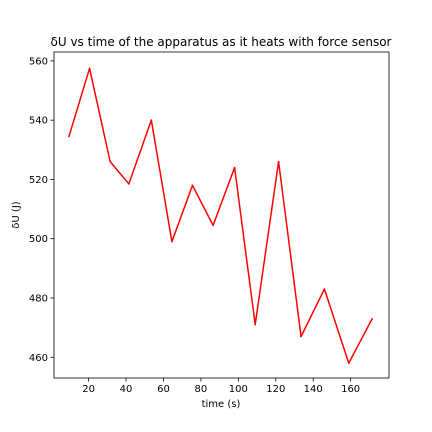 The height and width of the screenshot is (432, 432). What do you see at coordinates (38, 358) in the screenshot?
I see `y-tick-label: 460` at bounding box center [38, 358].